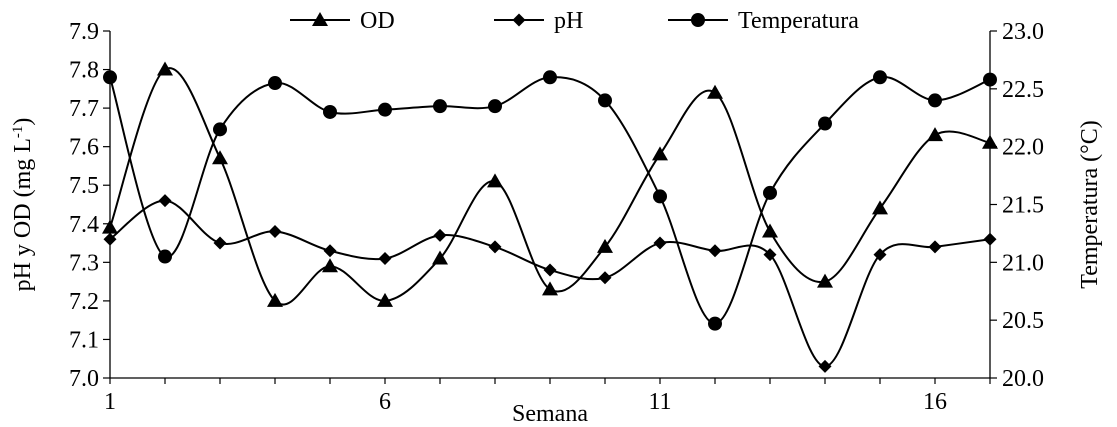  Describe the element at coordinates (23, 122) in the screenshot. I see `y-axis-left-label-close: )` at that location.